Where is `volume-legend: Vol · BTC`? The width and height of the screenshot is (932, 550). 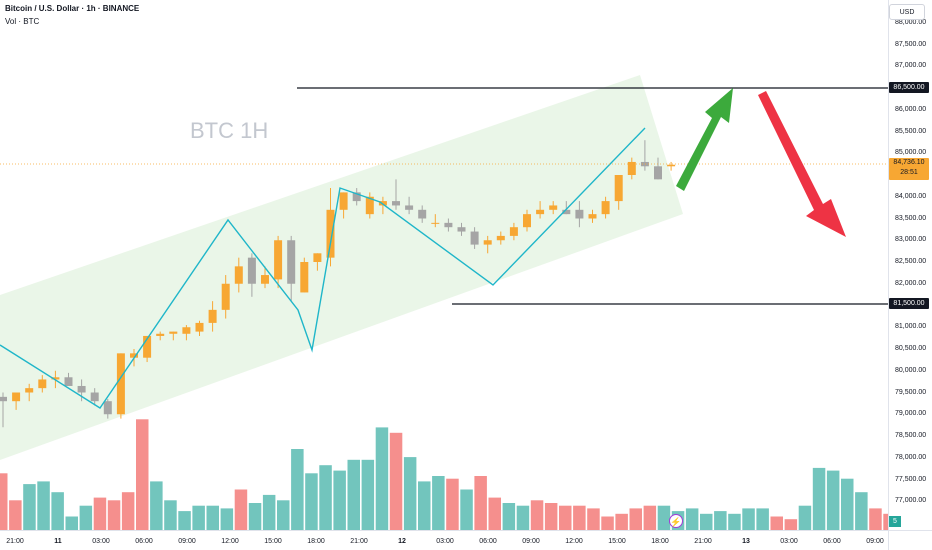
volume-legend: Vol · BTC is located at coordinates (22, 21).